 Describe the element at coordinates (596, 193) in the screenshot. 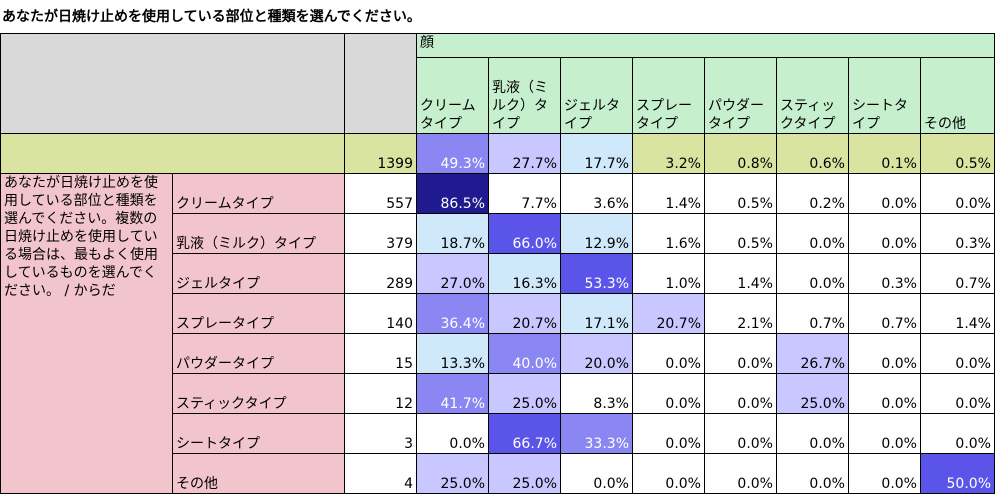

I see `value-cell: 3.6%` at that location.